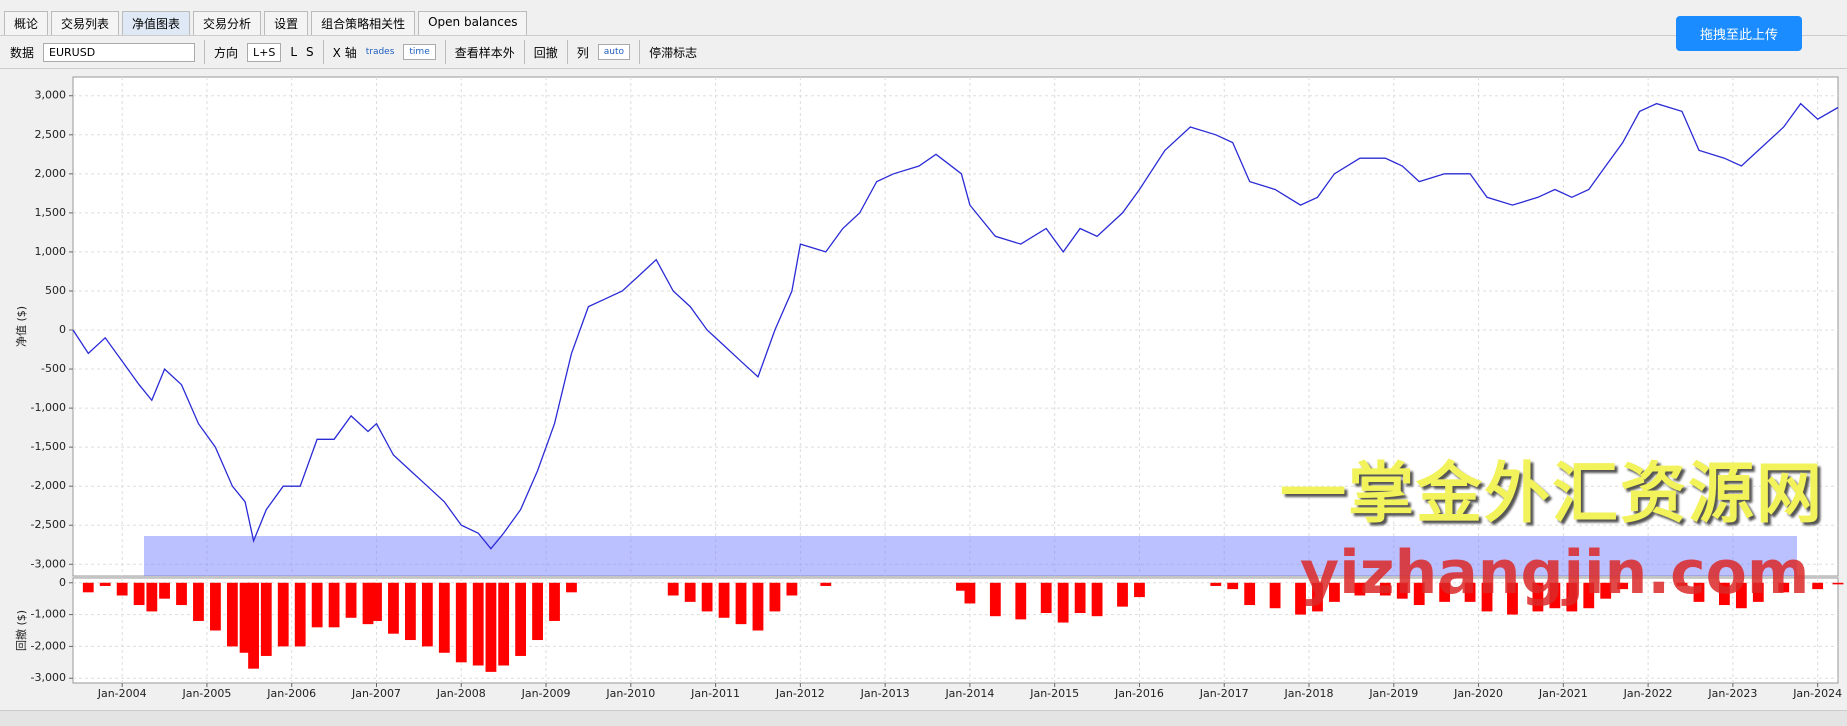 This screenshot has width=1847, height=726. What do you see at coordinates (226, 52) in the screenshot?
I see `label: 方向` at bounding box center [226, 52].